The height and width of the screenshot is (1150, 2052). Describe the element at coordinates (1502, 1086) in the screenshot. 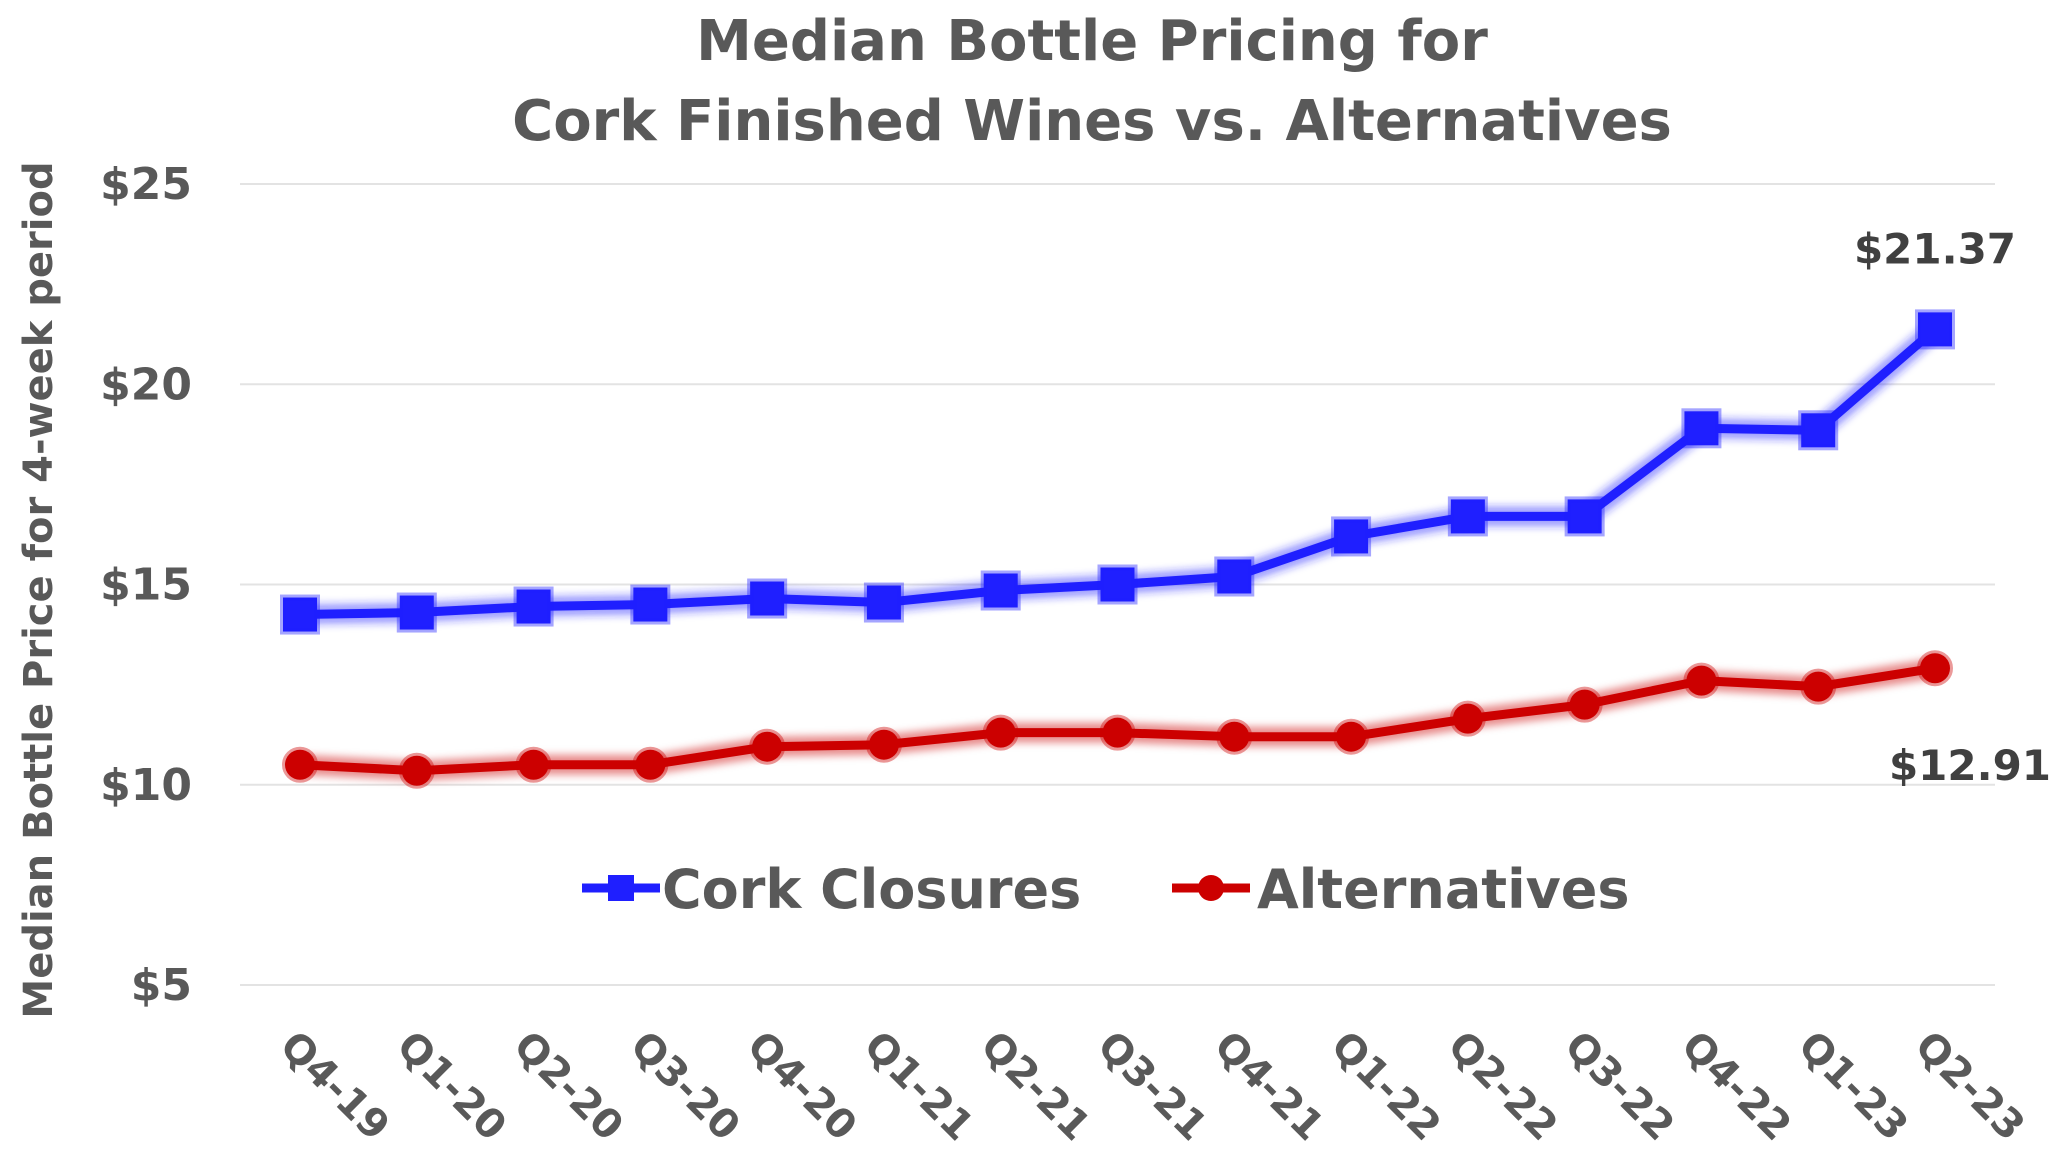

I see `x-tick-label: Q2-22` at that location.